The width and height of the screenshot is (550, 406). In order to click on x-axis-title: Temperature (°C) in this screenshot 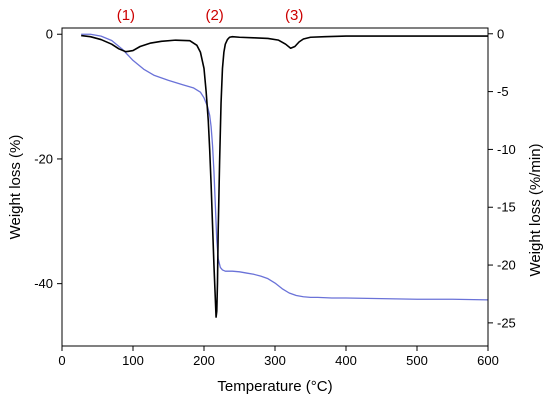, I will do `click(274, 386)`.